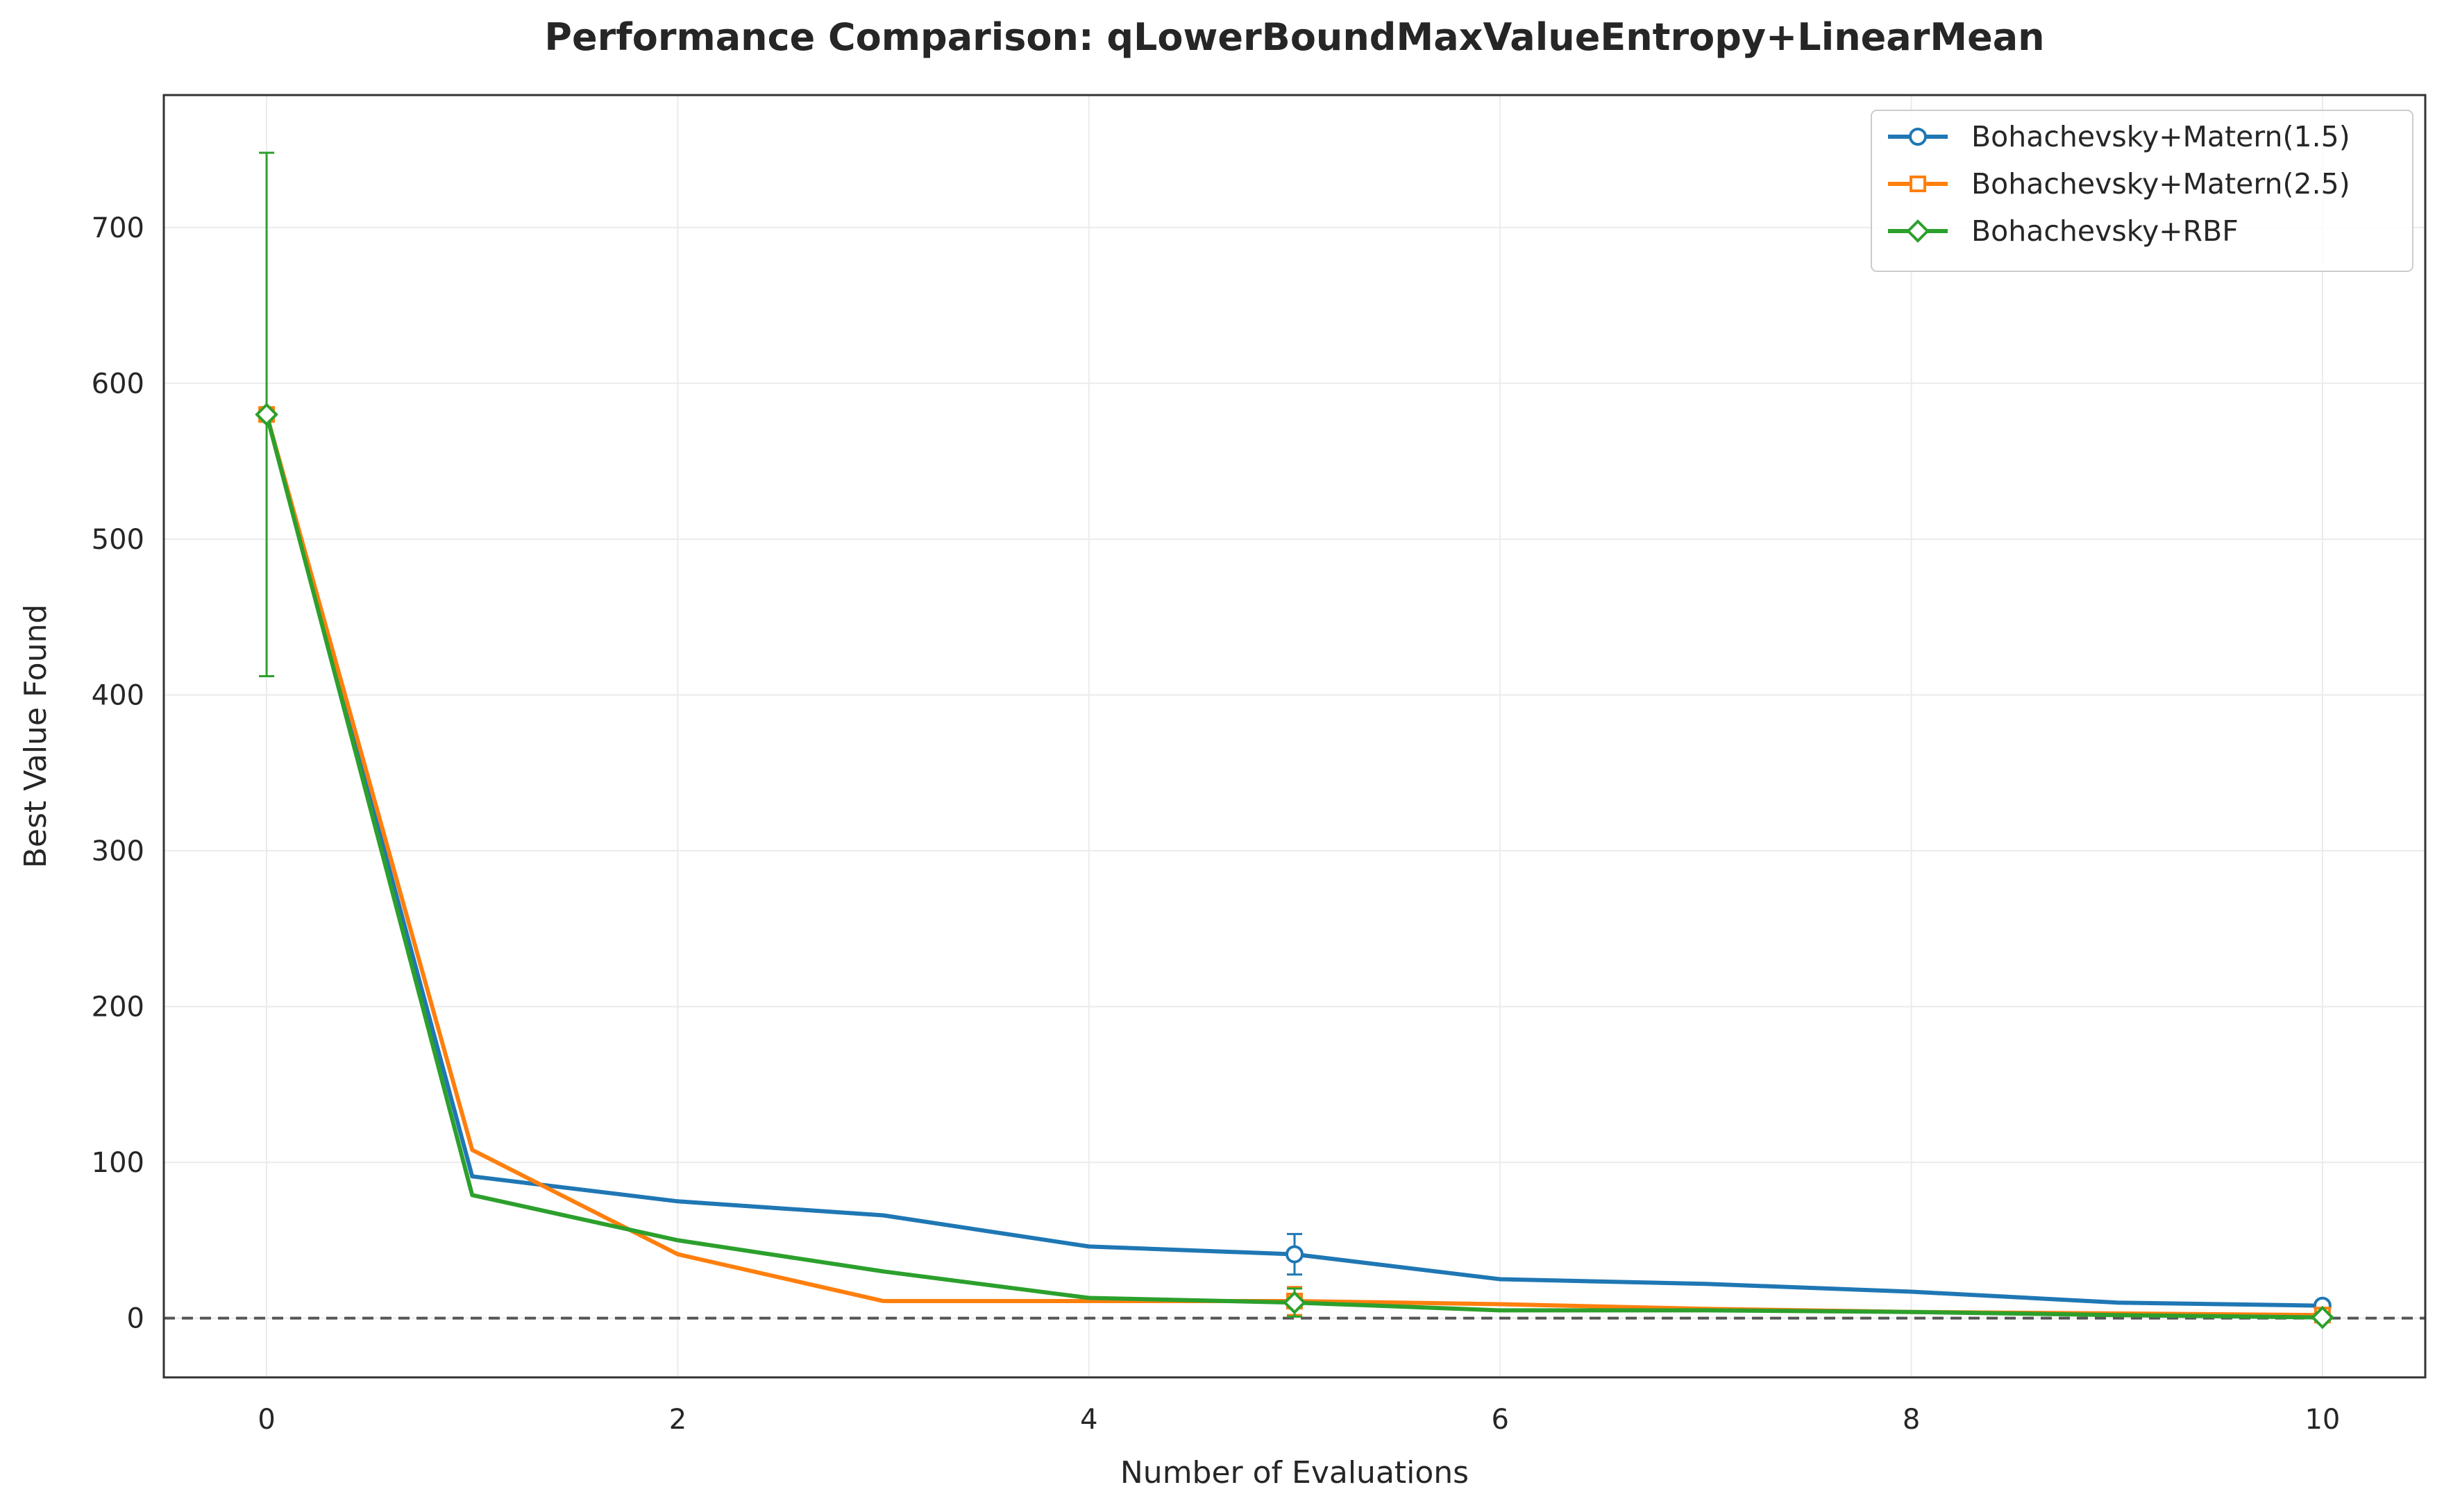  I want to click on legend-item: Bohachevsky+Matern(2.5), so click(2119, 184).